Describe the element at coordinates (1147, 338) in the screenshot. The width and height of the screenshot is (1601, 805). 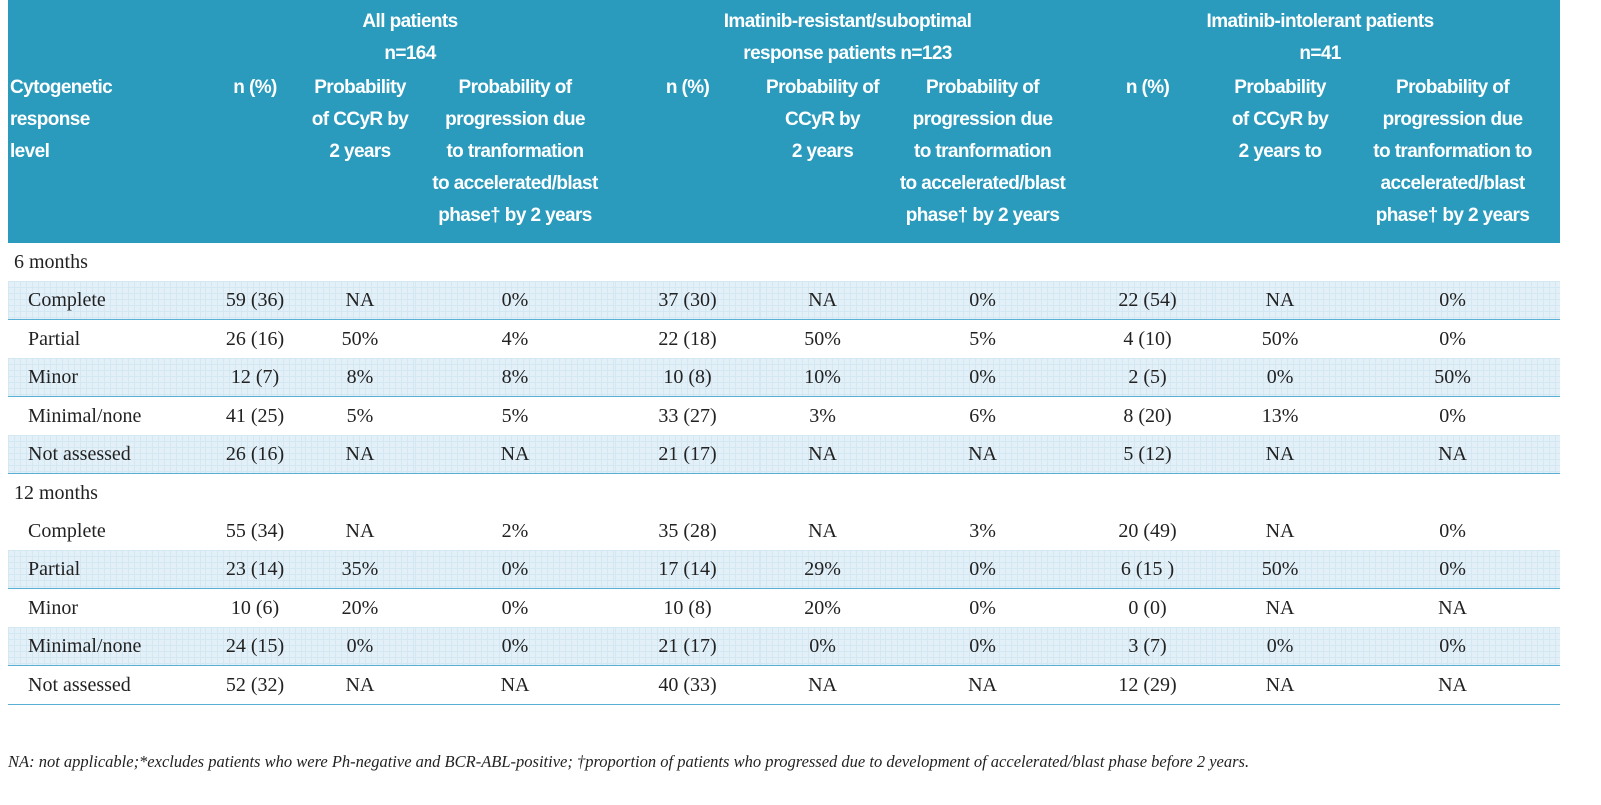
I see `cell: 4 (10)` at that location.